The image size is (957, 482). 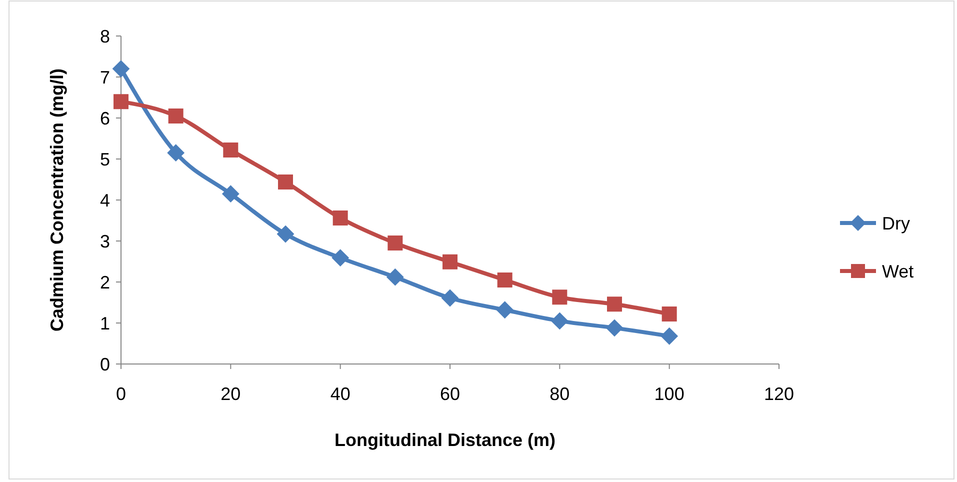 I want to click on x-tick-label: 60, so click(x=450, y=394).